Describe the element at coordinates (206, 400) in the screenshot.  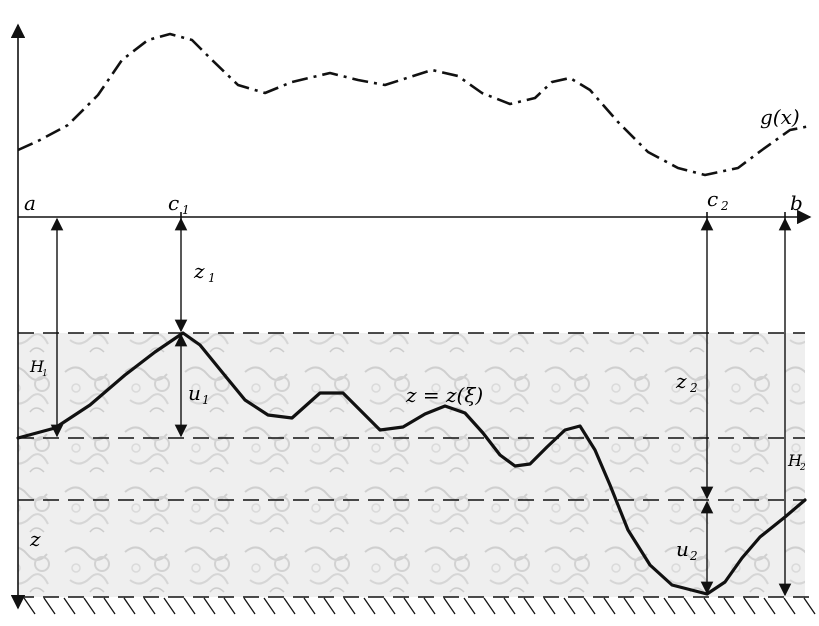
I see `label-u1-sub: 1` at that location.